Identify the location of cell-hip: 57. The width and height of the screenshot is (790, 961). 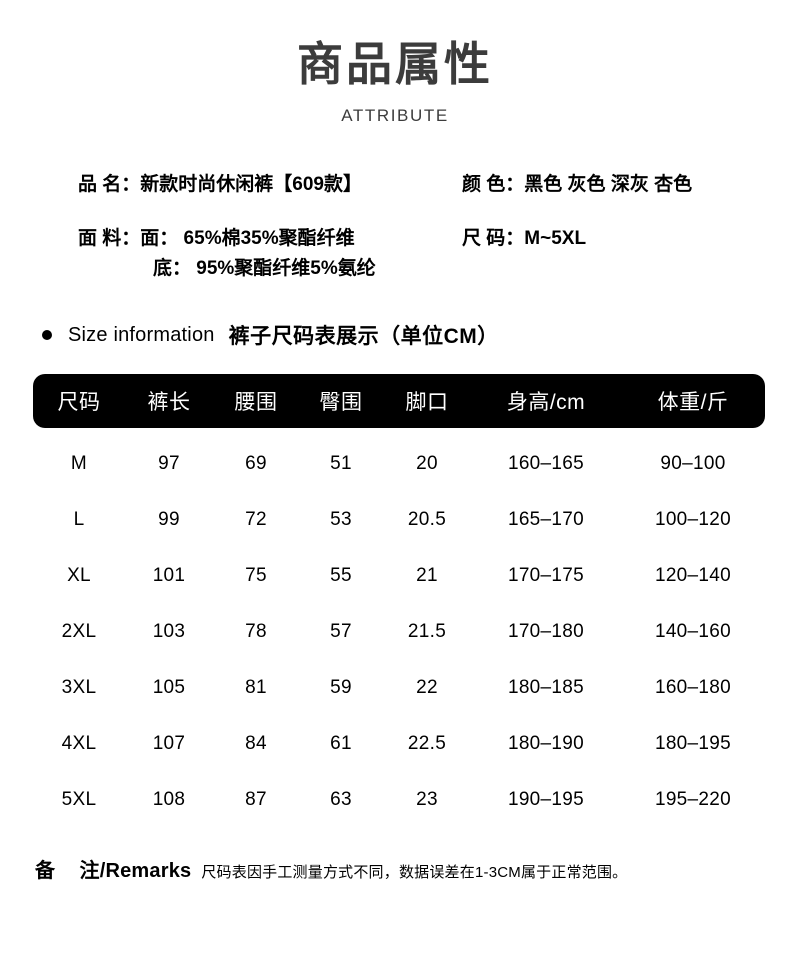
(341, 631).